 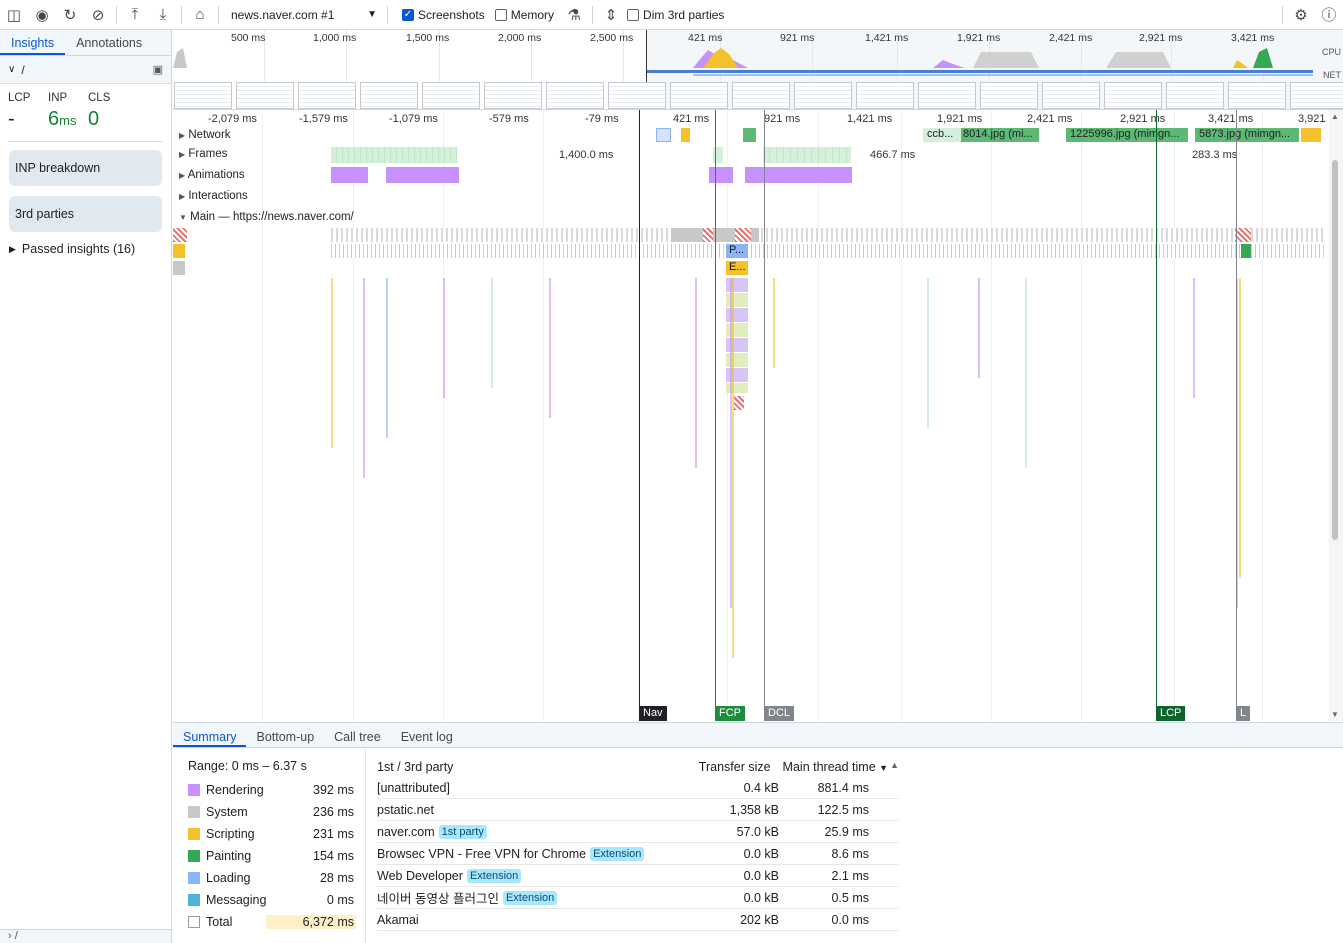 I want to click on help-icon: ⓘ, so click(x=1329, y=15).